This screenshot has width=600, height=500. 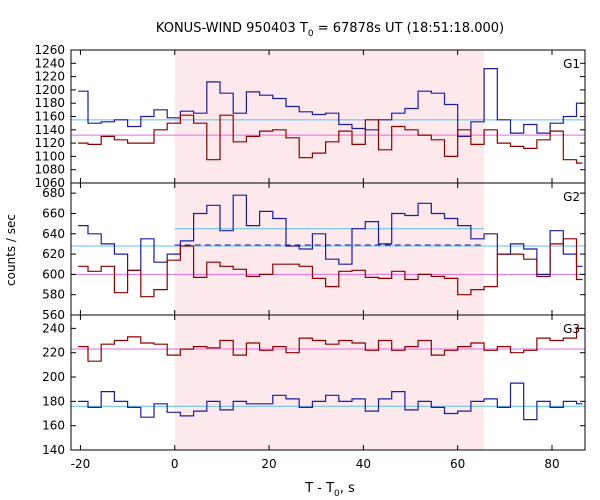 I want to click on x-tick-label: 60, so click(x=457, y=464).